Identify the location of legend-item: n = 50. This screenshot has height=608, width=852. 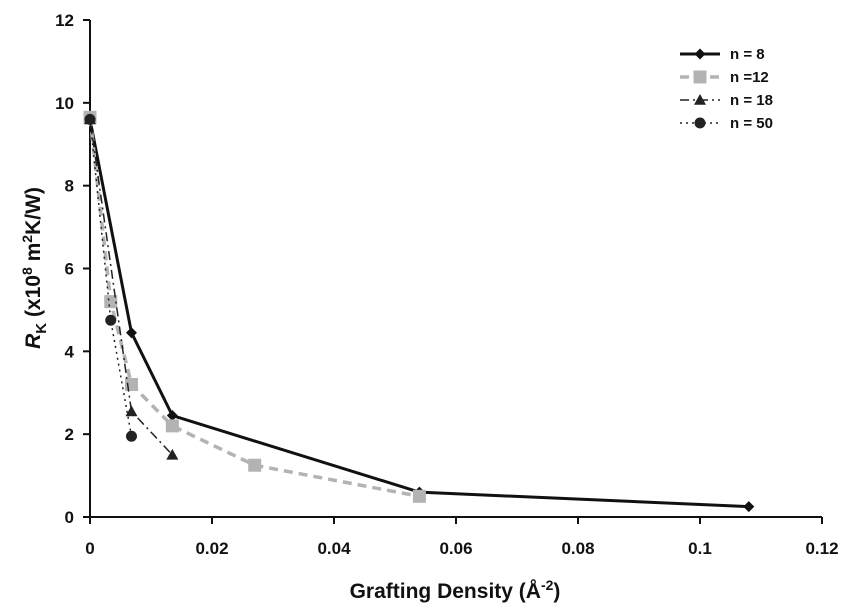
(726, 123).